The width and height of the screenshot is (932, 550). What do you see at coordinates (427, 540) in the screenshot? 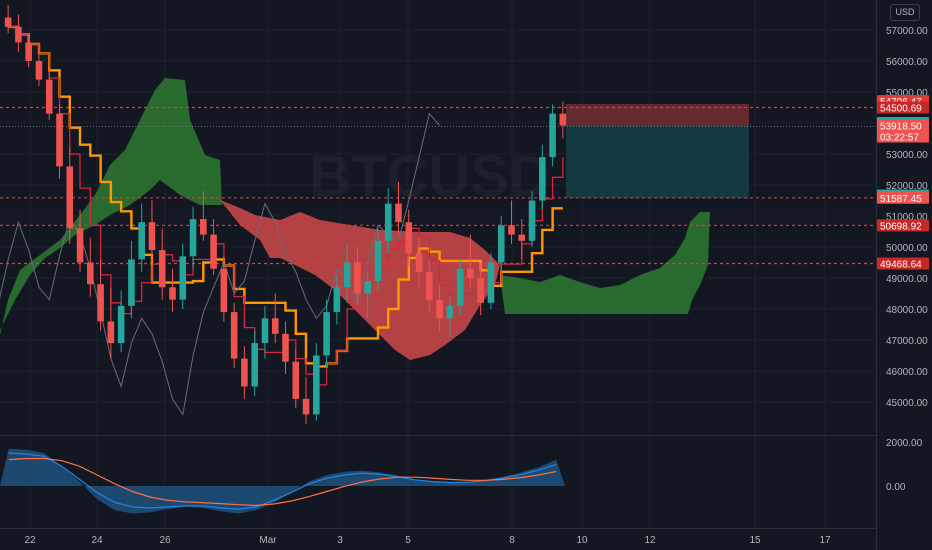
I see `time-axis: 22 24 26 Mar 3 5 8 10 12 15 17` at bounding box center [427, 540].